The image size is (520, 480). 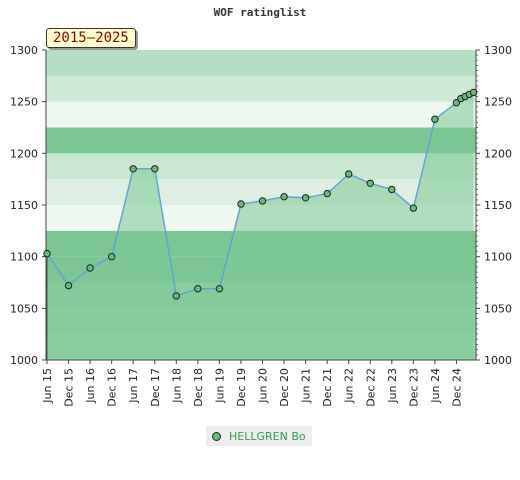 I want to click on x-tick-label: Dec 16, so click(x=112, y=387).